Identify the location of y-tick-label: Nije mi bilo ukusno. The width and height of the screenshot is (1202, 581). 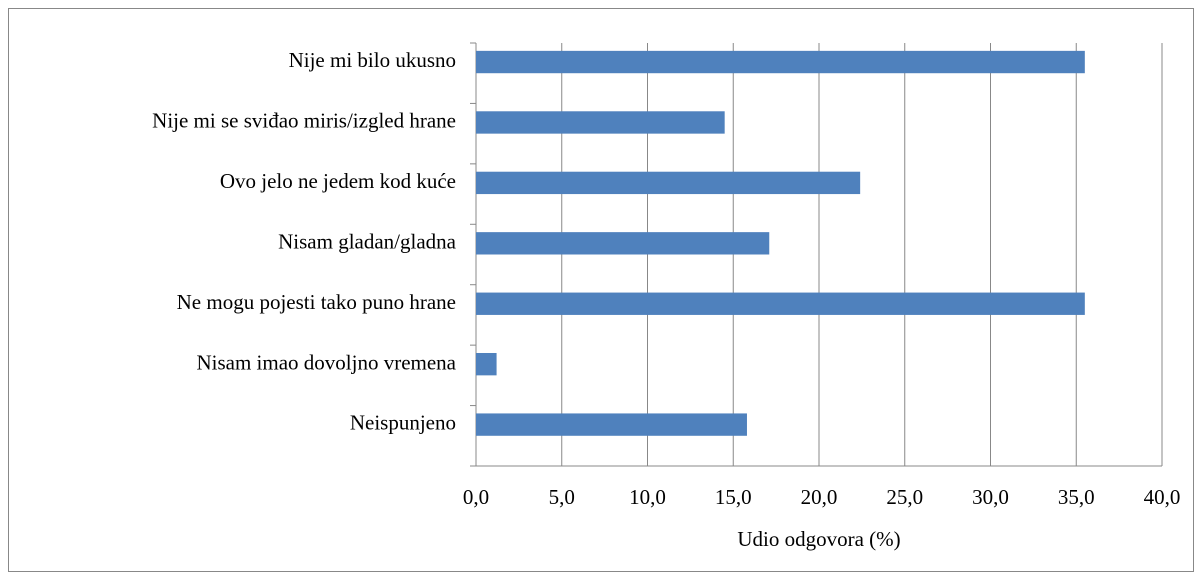
(372, 60).